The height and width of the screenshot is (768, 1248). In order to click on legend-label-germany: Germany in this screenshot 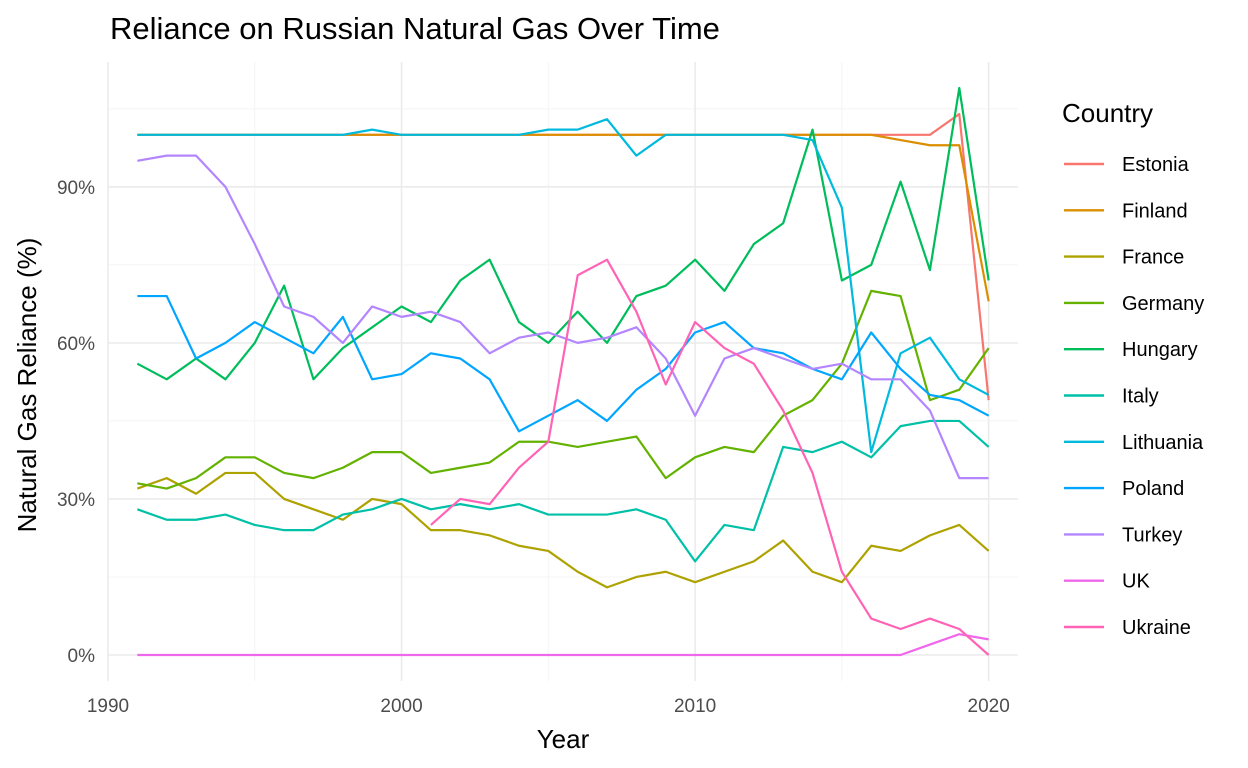, I will do `click(1163, 304)`.